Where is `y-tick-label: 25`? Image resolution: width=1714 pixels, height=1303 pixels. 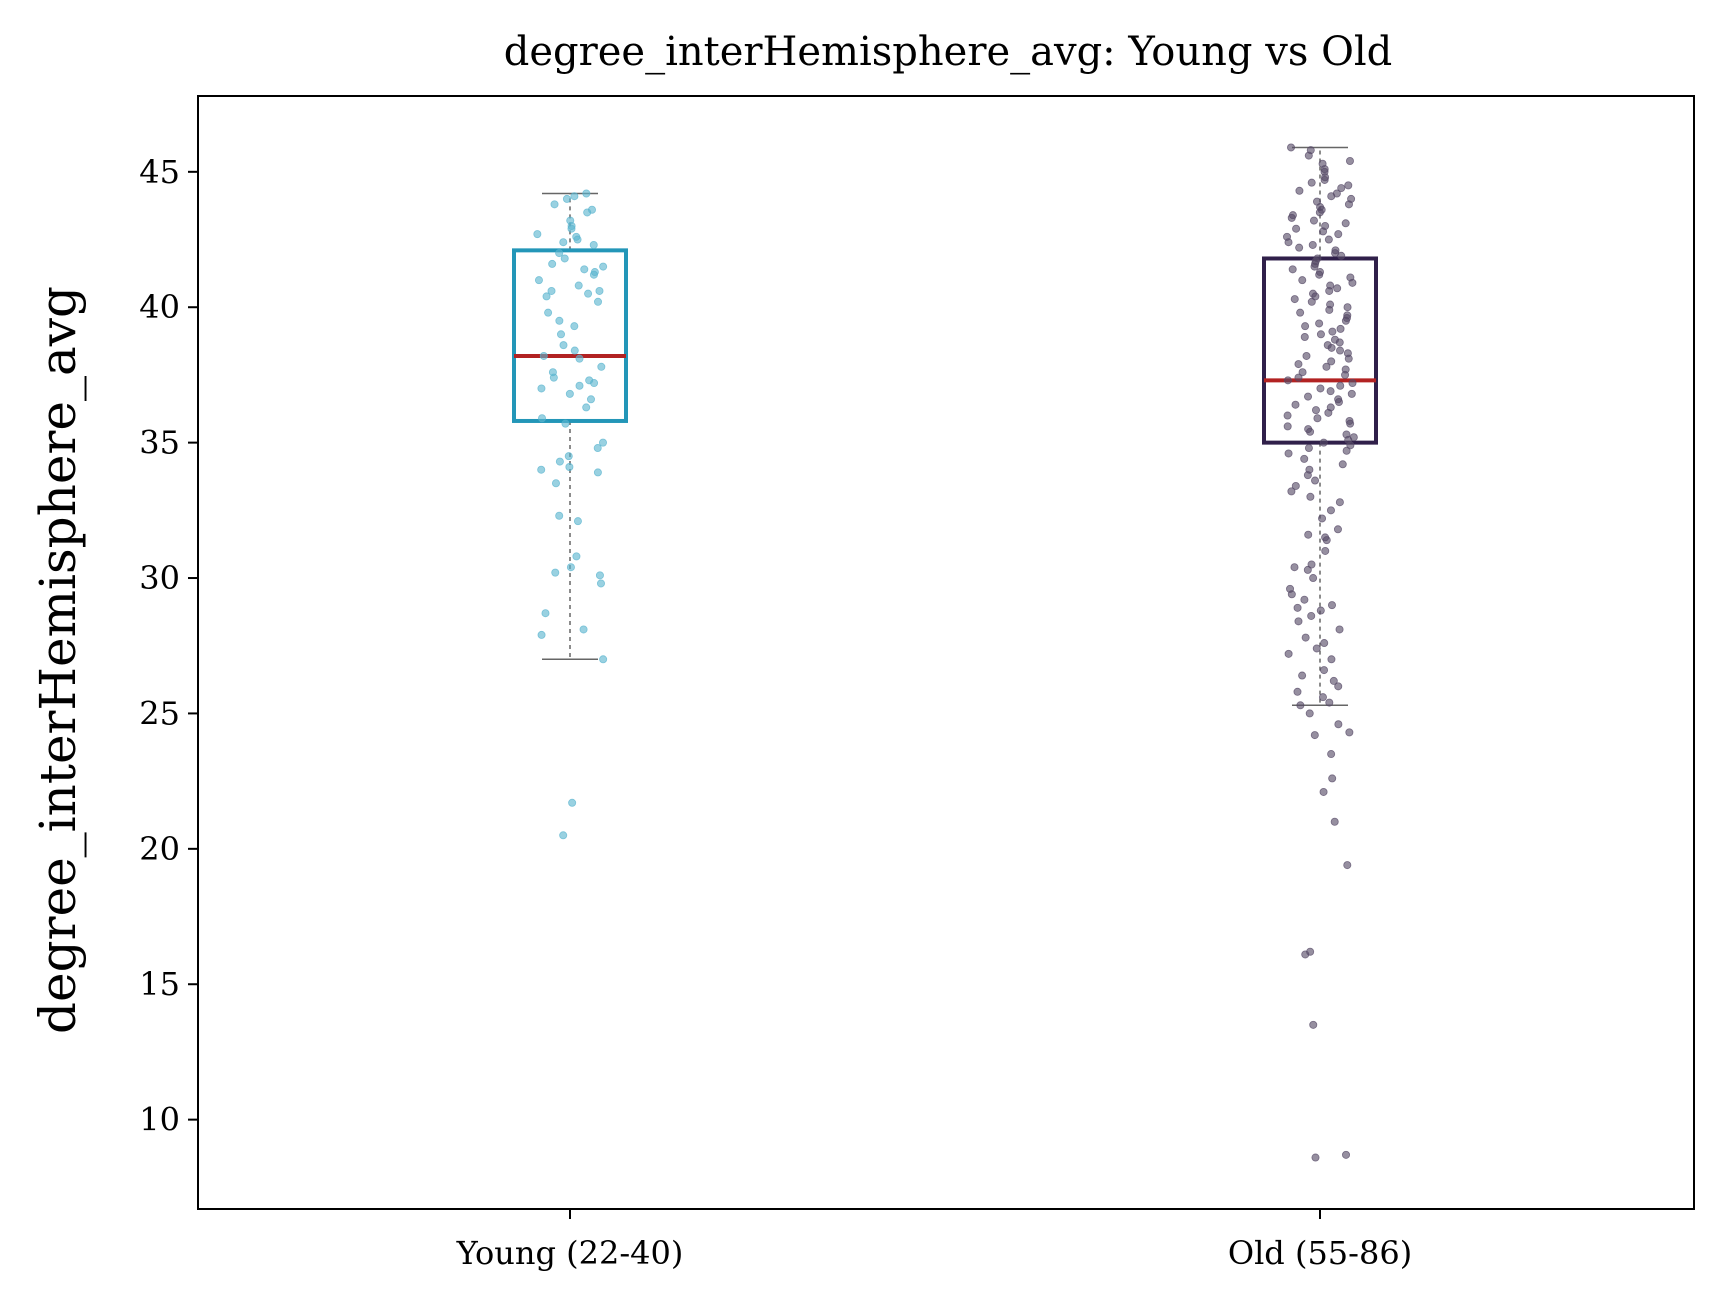 y-tick-label: 25 is located at coordinates (159, 713).